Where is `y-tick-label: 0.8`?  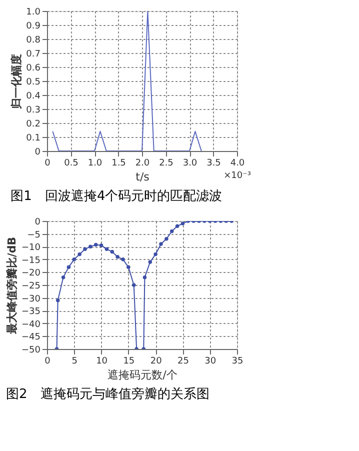
y-tick-label: 0.8 is located at coordinates (33, 41).